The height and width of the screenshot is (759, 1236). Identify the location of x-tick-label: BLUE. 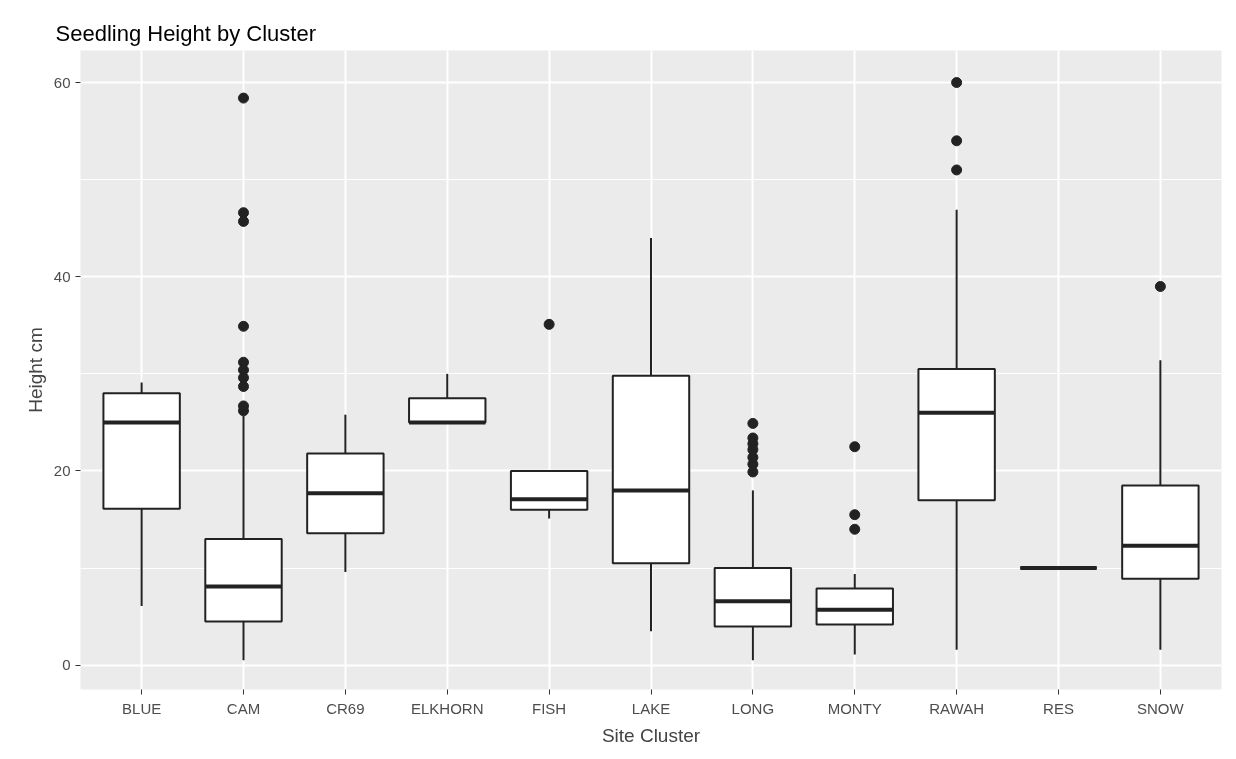
(142, 708).